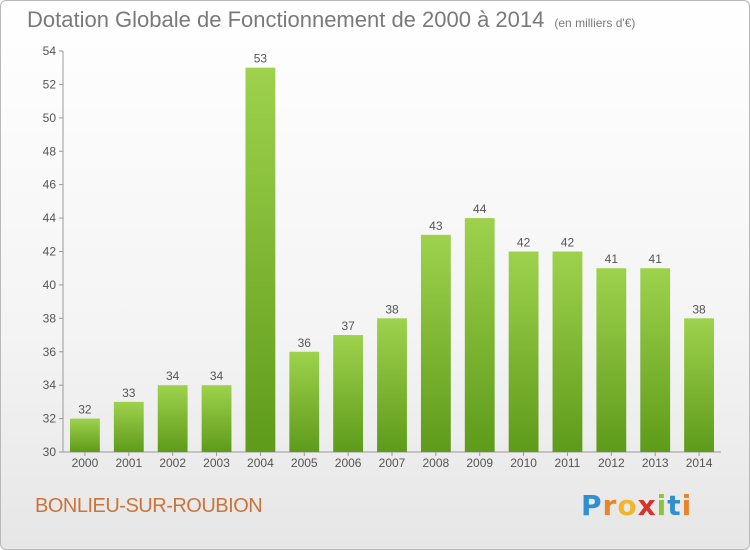 Image resolution: width=750 pixels, height=550 pixels. Describe the element at coordinates (627, 505) in the screenshot. I see `logo-letter: o` at that location.